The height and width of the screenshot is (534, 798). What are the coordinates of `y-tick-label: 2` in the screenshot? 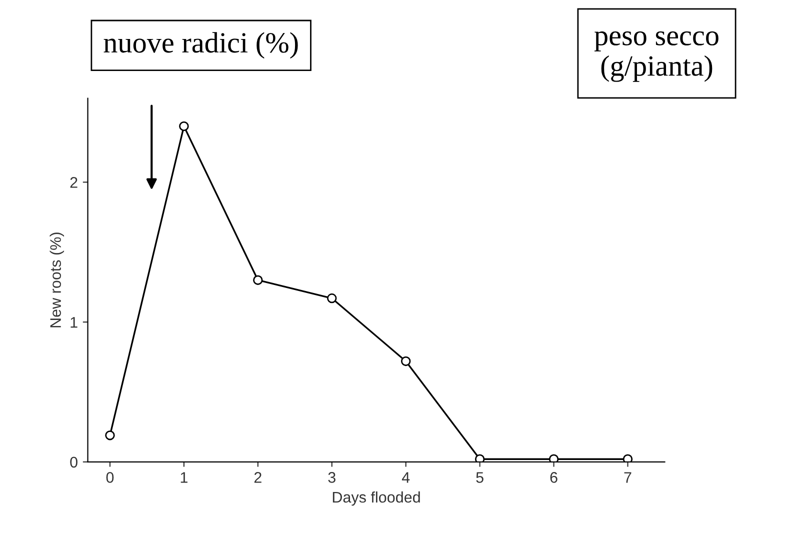 It's located at (74, 182).